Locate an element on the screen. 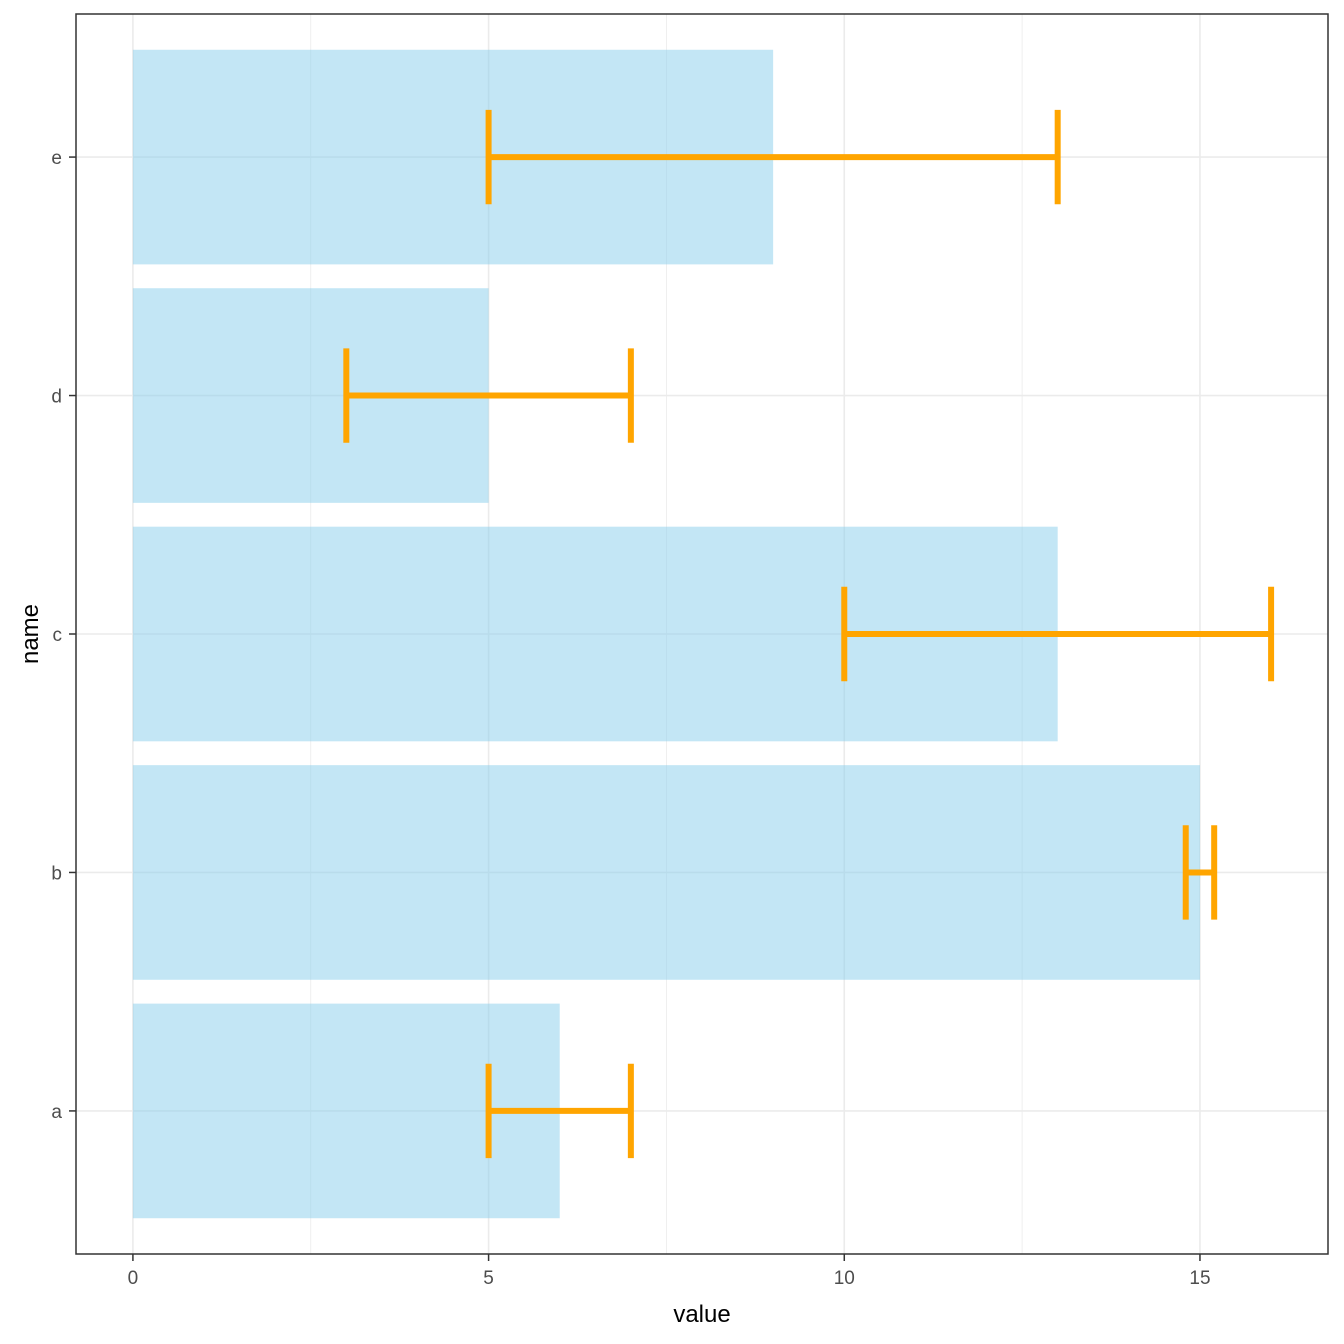 The height and width of the screenshot is (1344, 1344). x-tick-label: 10 is located at coordinates (844, 1278).